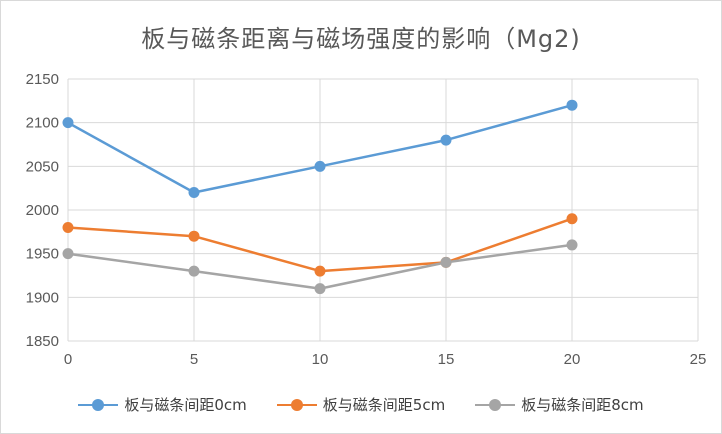 This screenshot has width=722, height=434. Describe the element at coordinates (42, 210) in the screenshot. I see `y-tick-label: 2000` at that location.